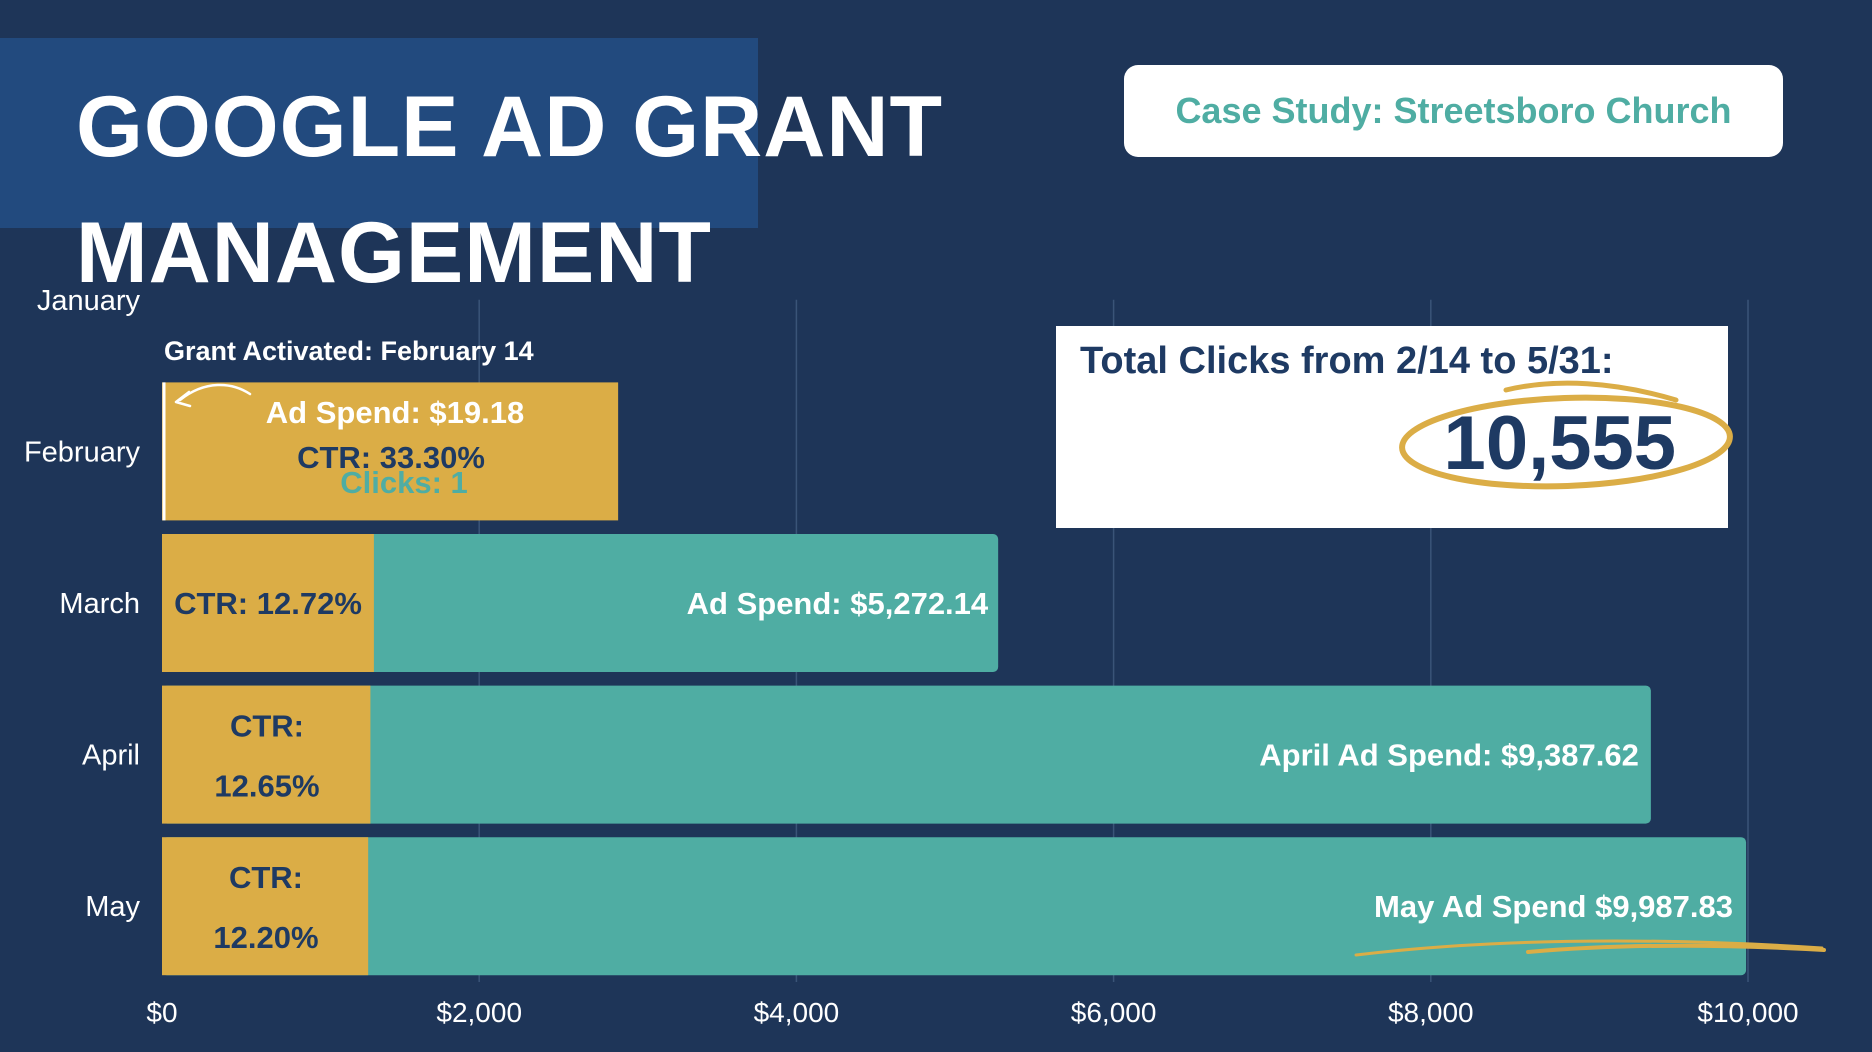  What do you see at coordinates (89, 301) in the screenshot?
I see `category-label: January` at bounding box center [89, 301].